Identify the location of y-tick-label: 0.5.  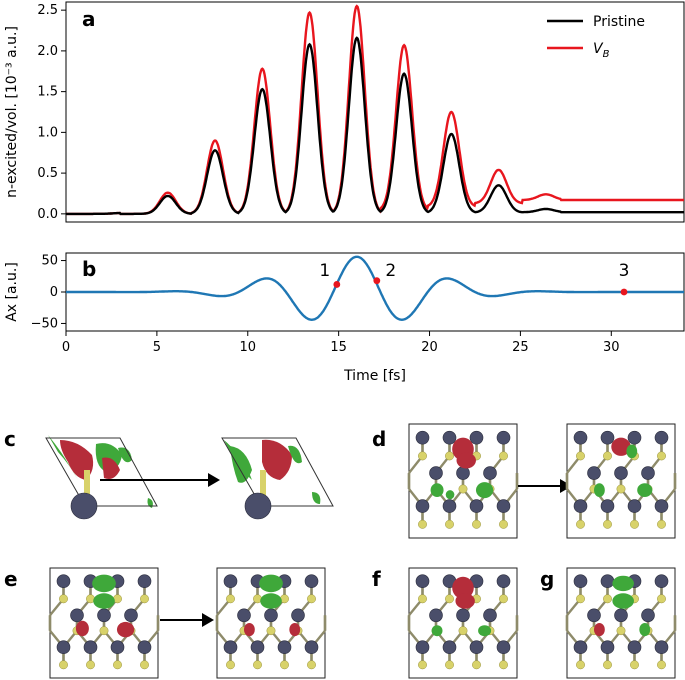
(47, 173).